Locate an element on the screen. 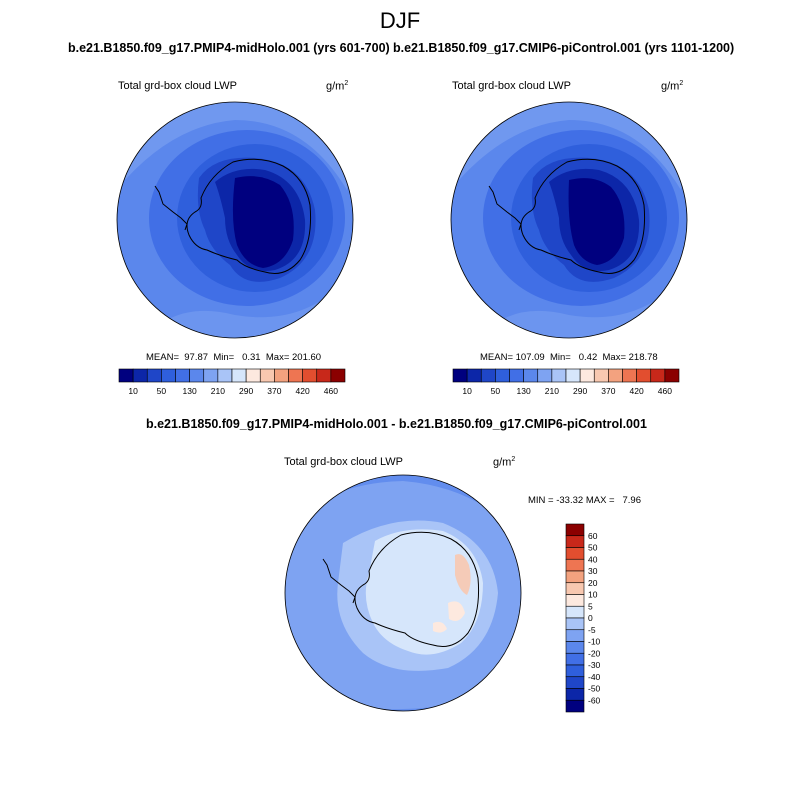 Image resolution: width=800 pixels, height=800 pixels. panel2-colorbar-tick-label: 290 is located at coordinates (580, 391).